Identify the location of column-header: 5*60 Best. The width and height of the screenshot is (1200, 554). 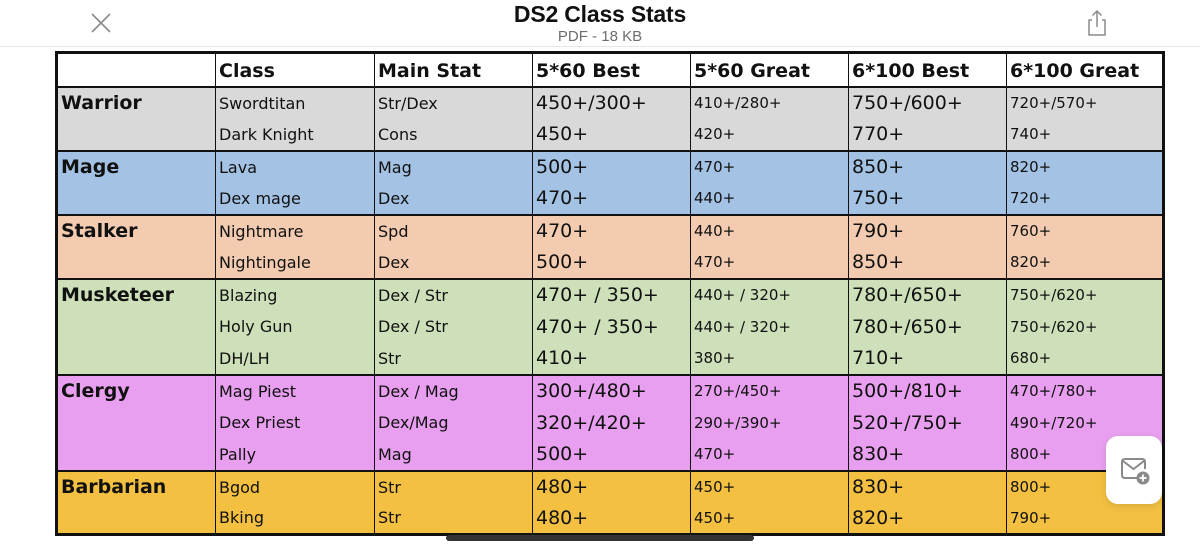
(611, 70).